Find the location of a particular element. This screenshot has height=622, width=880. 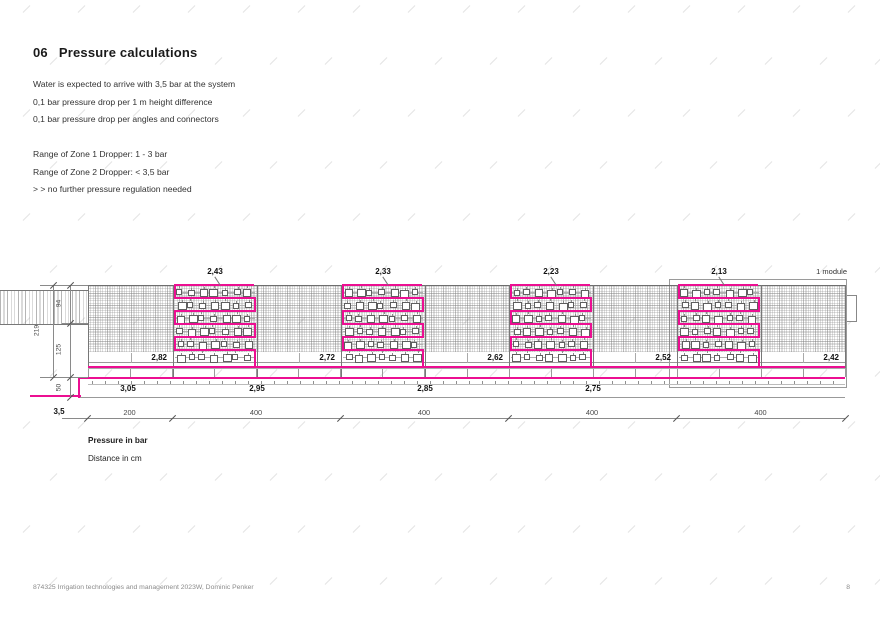

dripper-pipe-elbow-right is located at coordinates (422, 331).